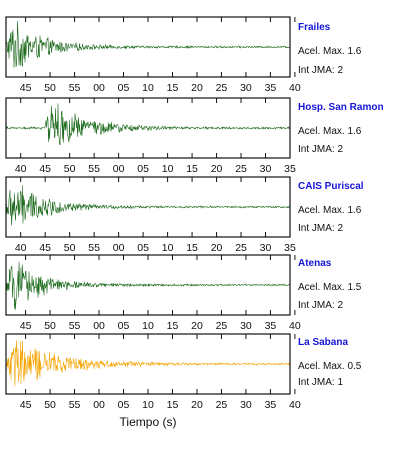 The width and height of the screenshot is (410, 460). What do you see at coordinates (99, 326) in the screenshot?
I see `tick-label-atenas-3: 00` at bounding box center [99, 326].